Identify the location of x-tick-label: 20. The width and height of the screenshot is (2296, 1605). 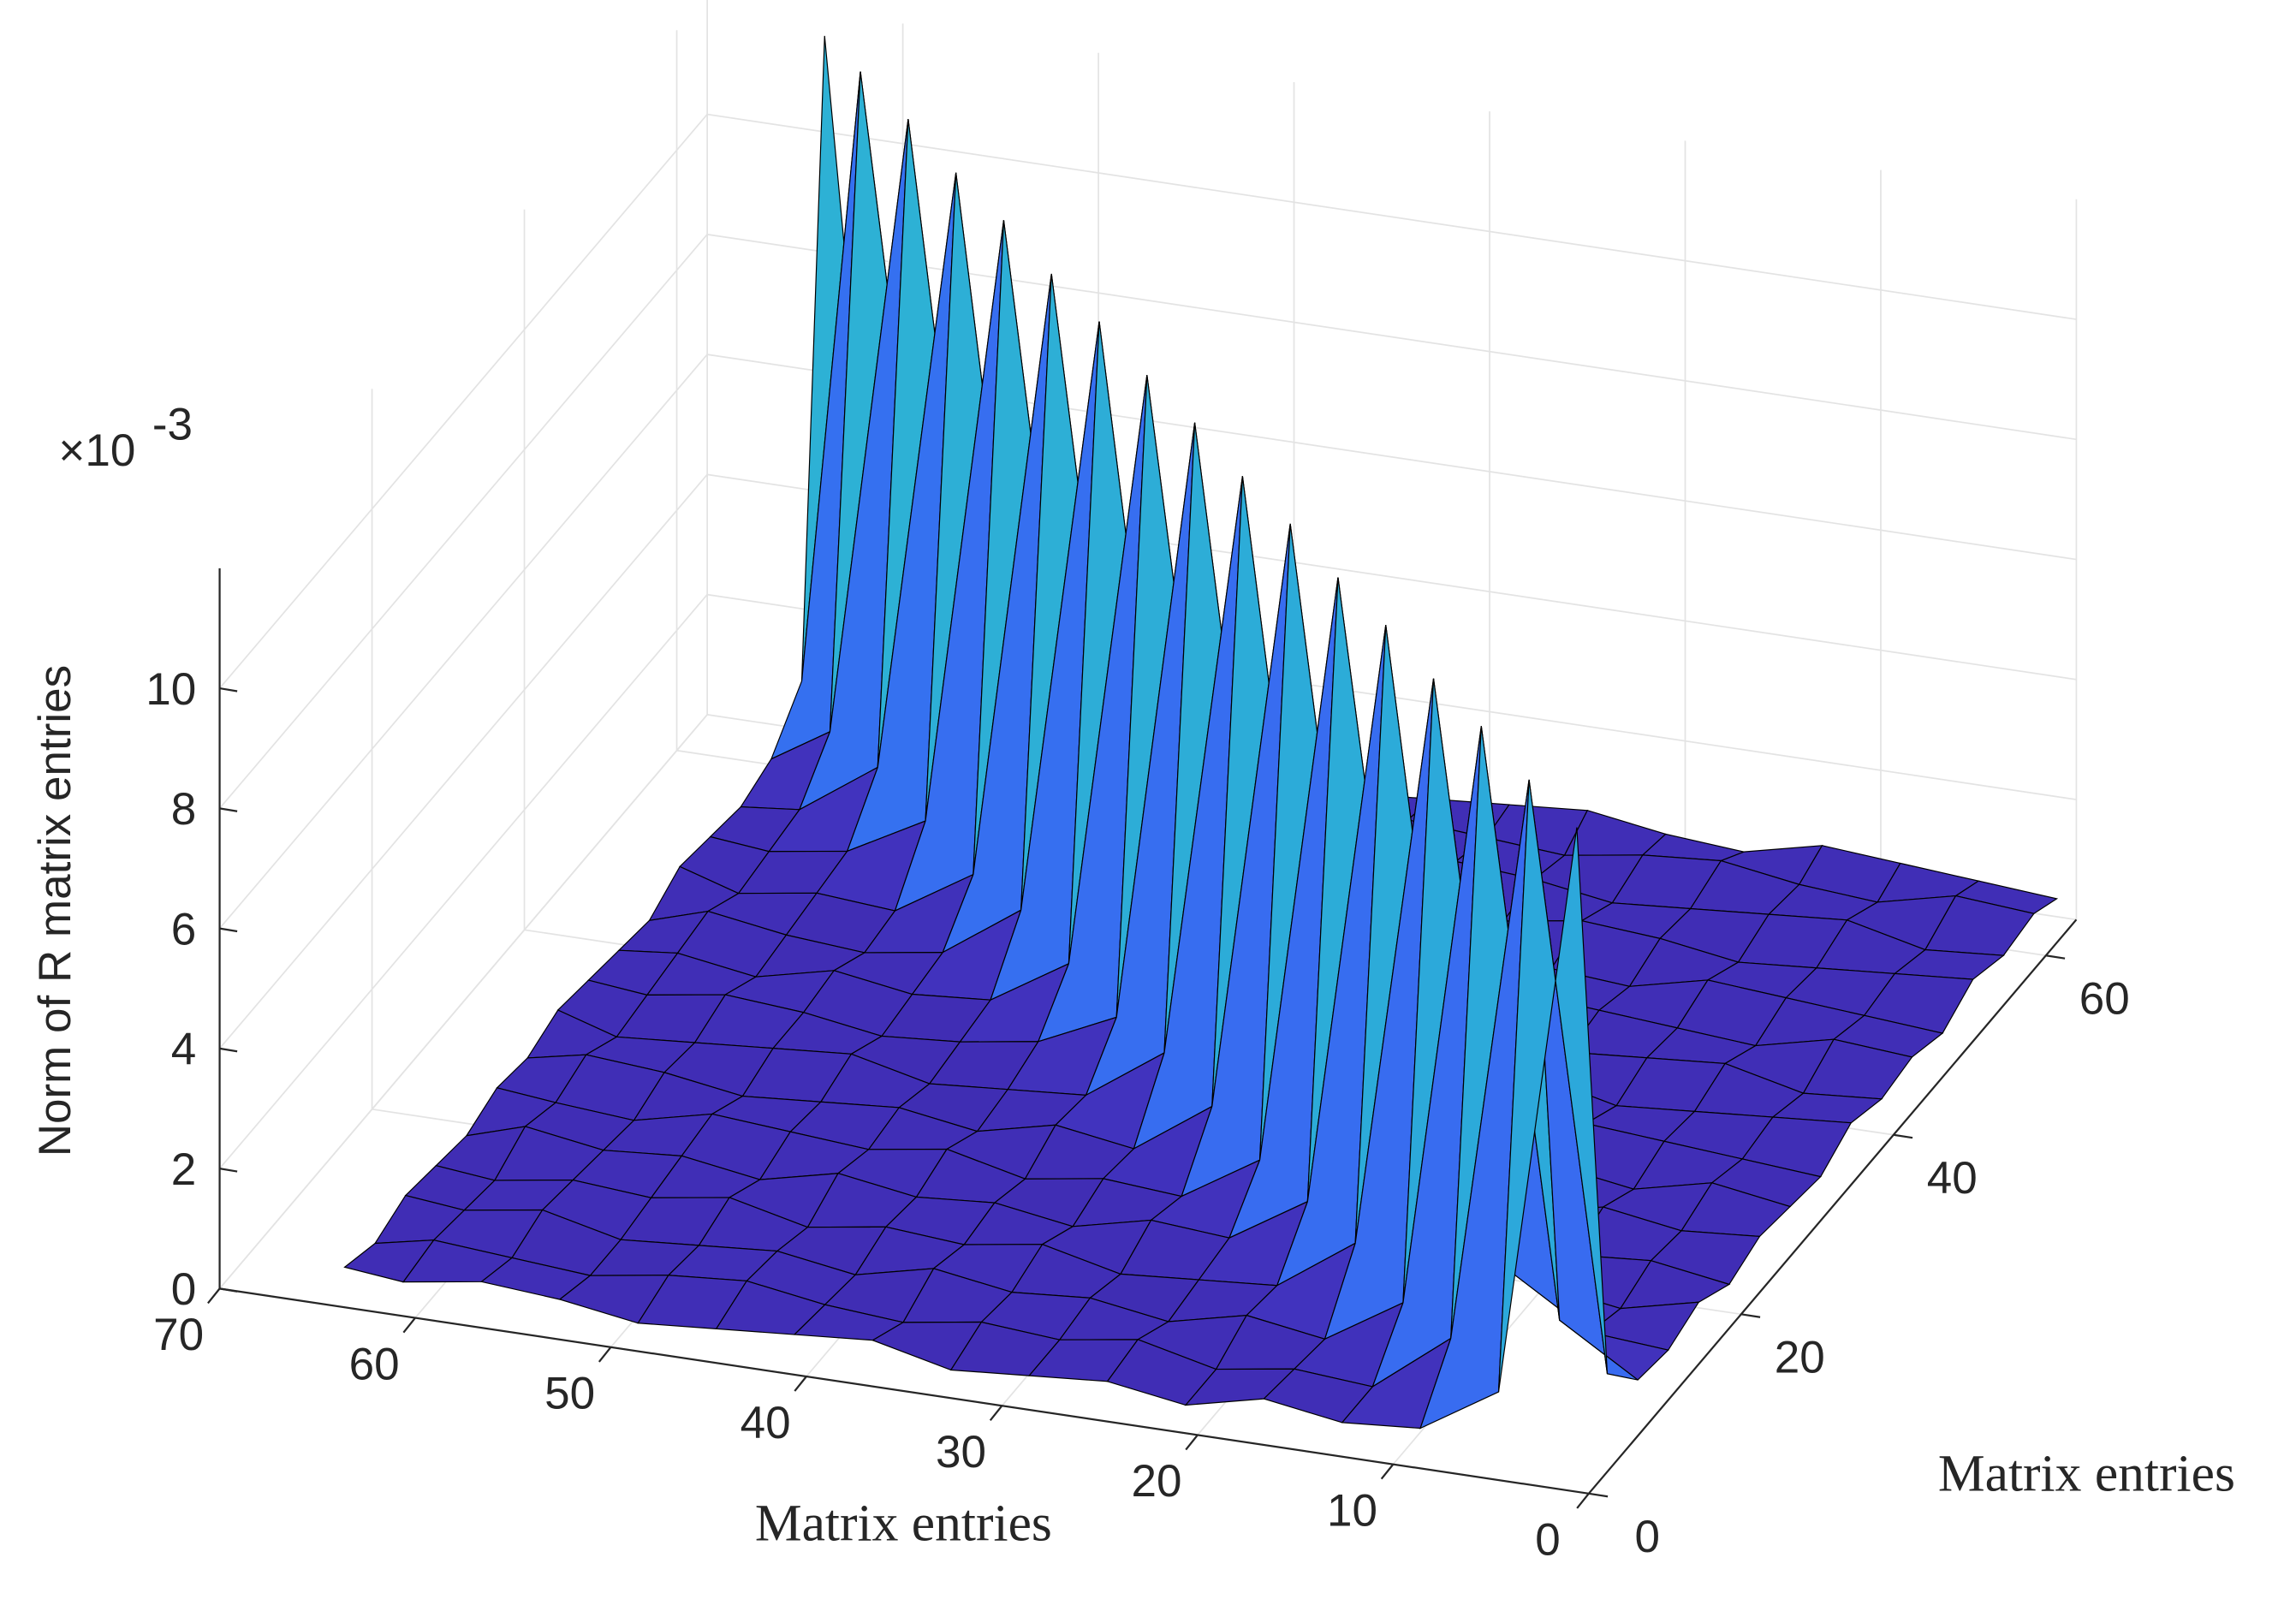
(1157, 1481).